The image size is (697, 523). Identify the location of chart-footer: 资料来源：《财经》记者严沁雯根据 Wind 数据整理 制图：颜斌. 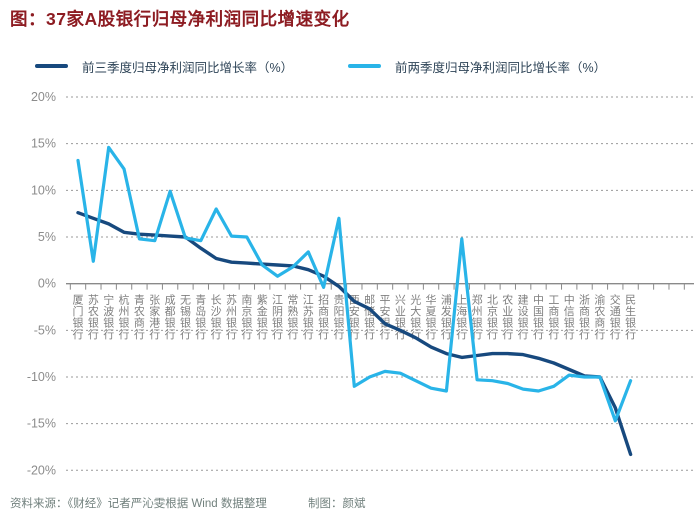
(188, 503).